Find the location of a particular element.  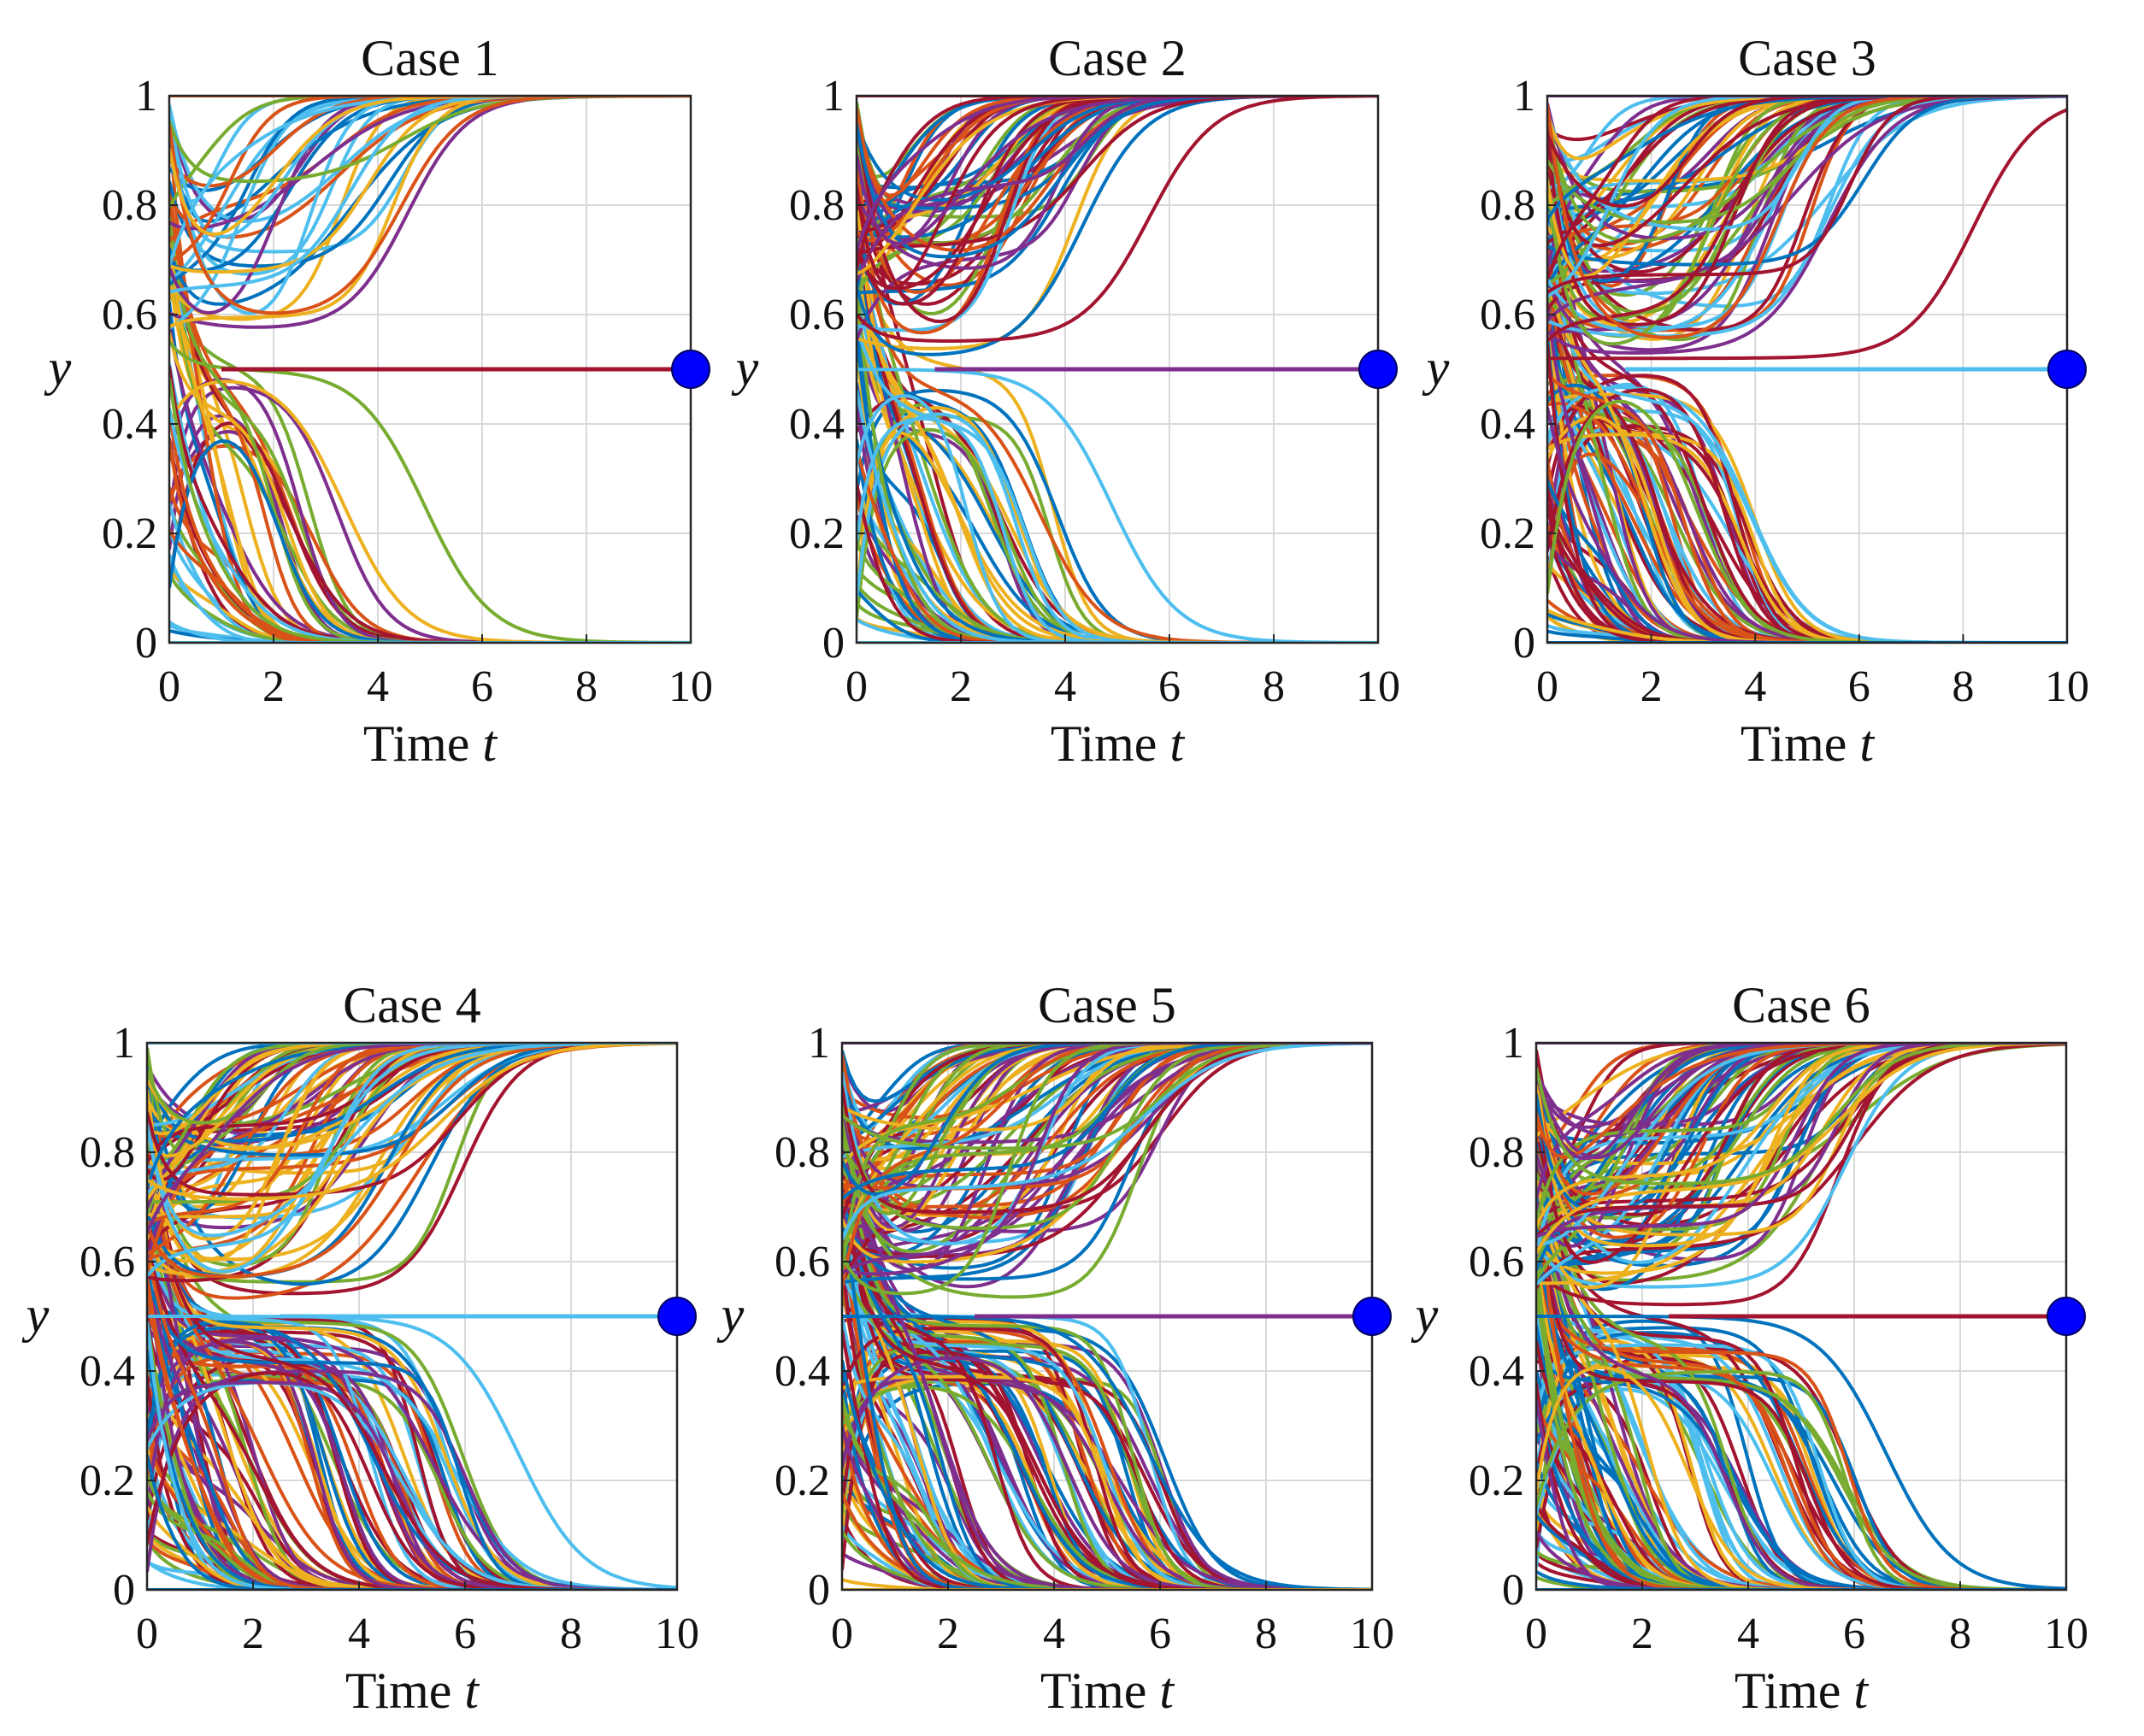

x-tick-label: 6 is located at coordinates (1169, 686).